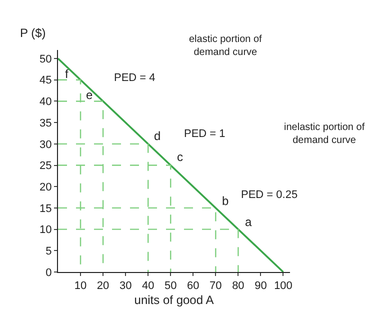  What do you see at coordinates (46, 208) in the screenshot?
I see `y-tick-label: 15` at bounding box center [46, 208].